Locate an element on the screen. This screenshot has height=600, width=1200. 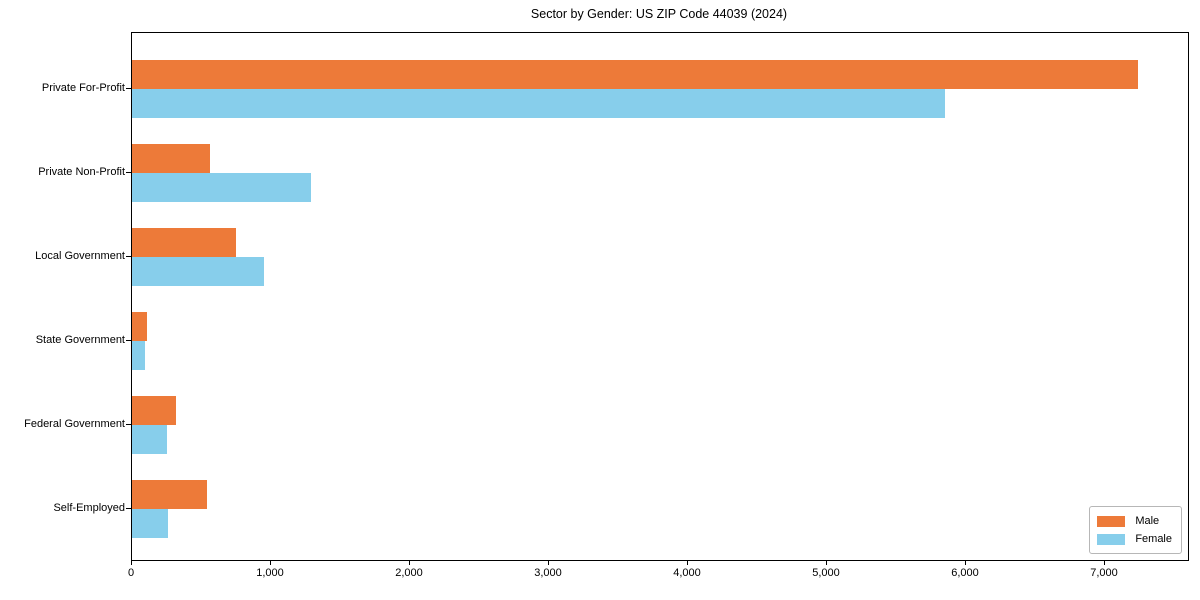
bar-male-state-government is located at coordinates (139, 326).